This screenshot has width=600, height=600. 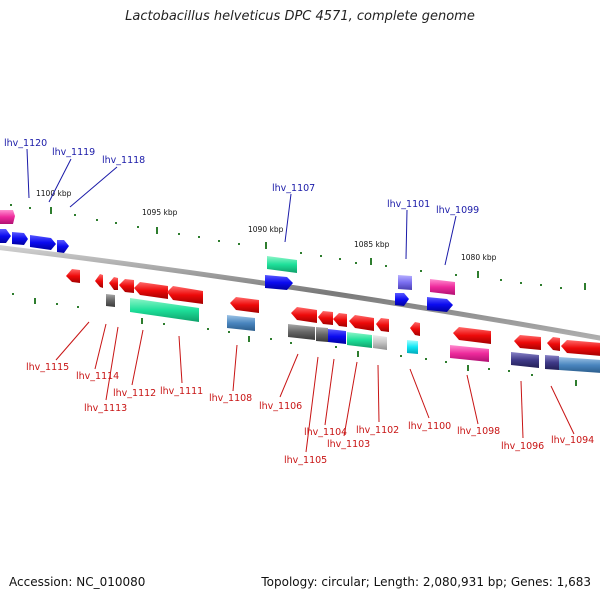 What do you see at coordinates (325, 432) in the screenshot?
I see `gene-label: lhv_1104` at bounding box center [325, 432].